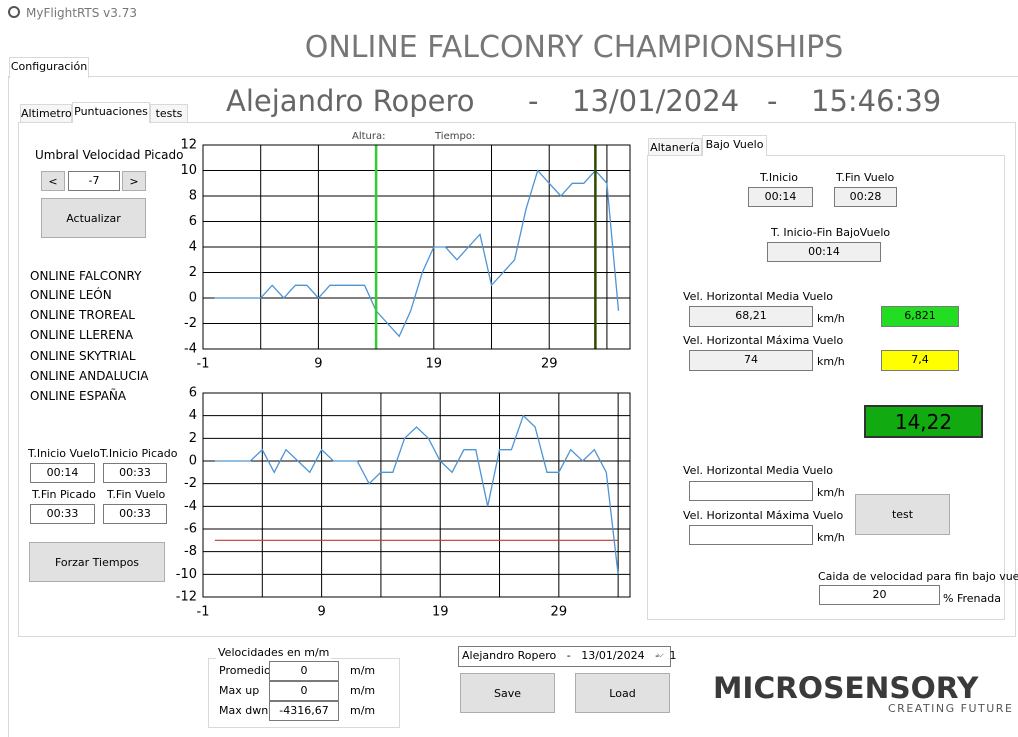  Describe the element at coordinates (779, 177) in the screenshot. I see `label: T.Inicio` at that location.